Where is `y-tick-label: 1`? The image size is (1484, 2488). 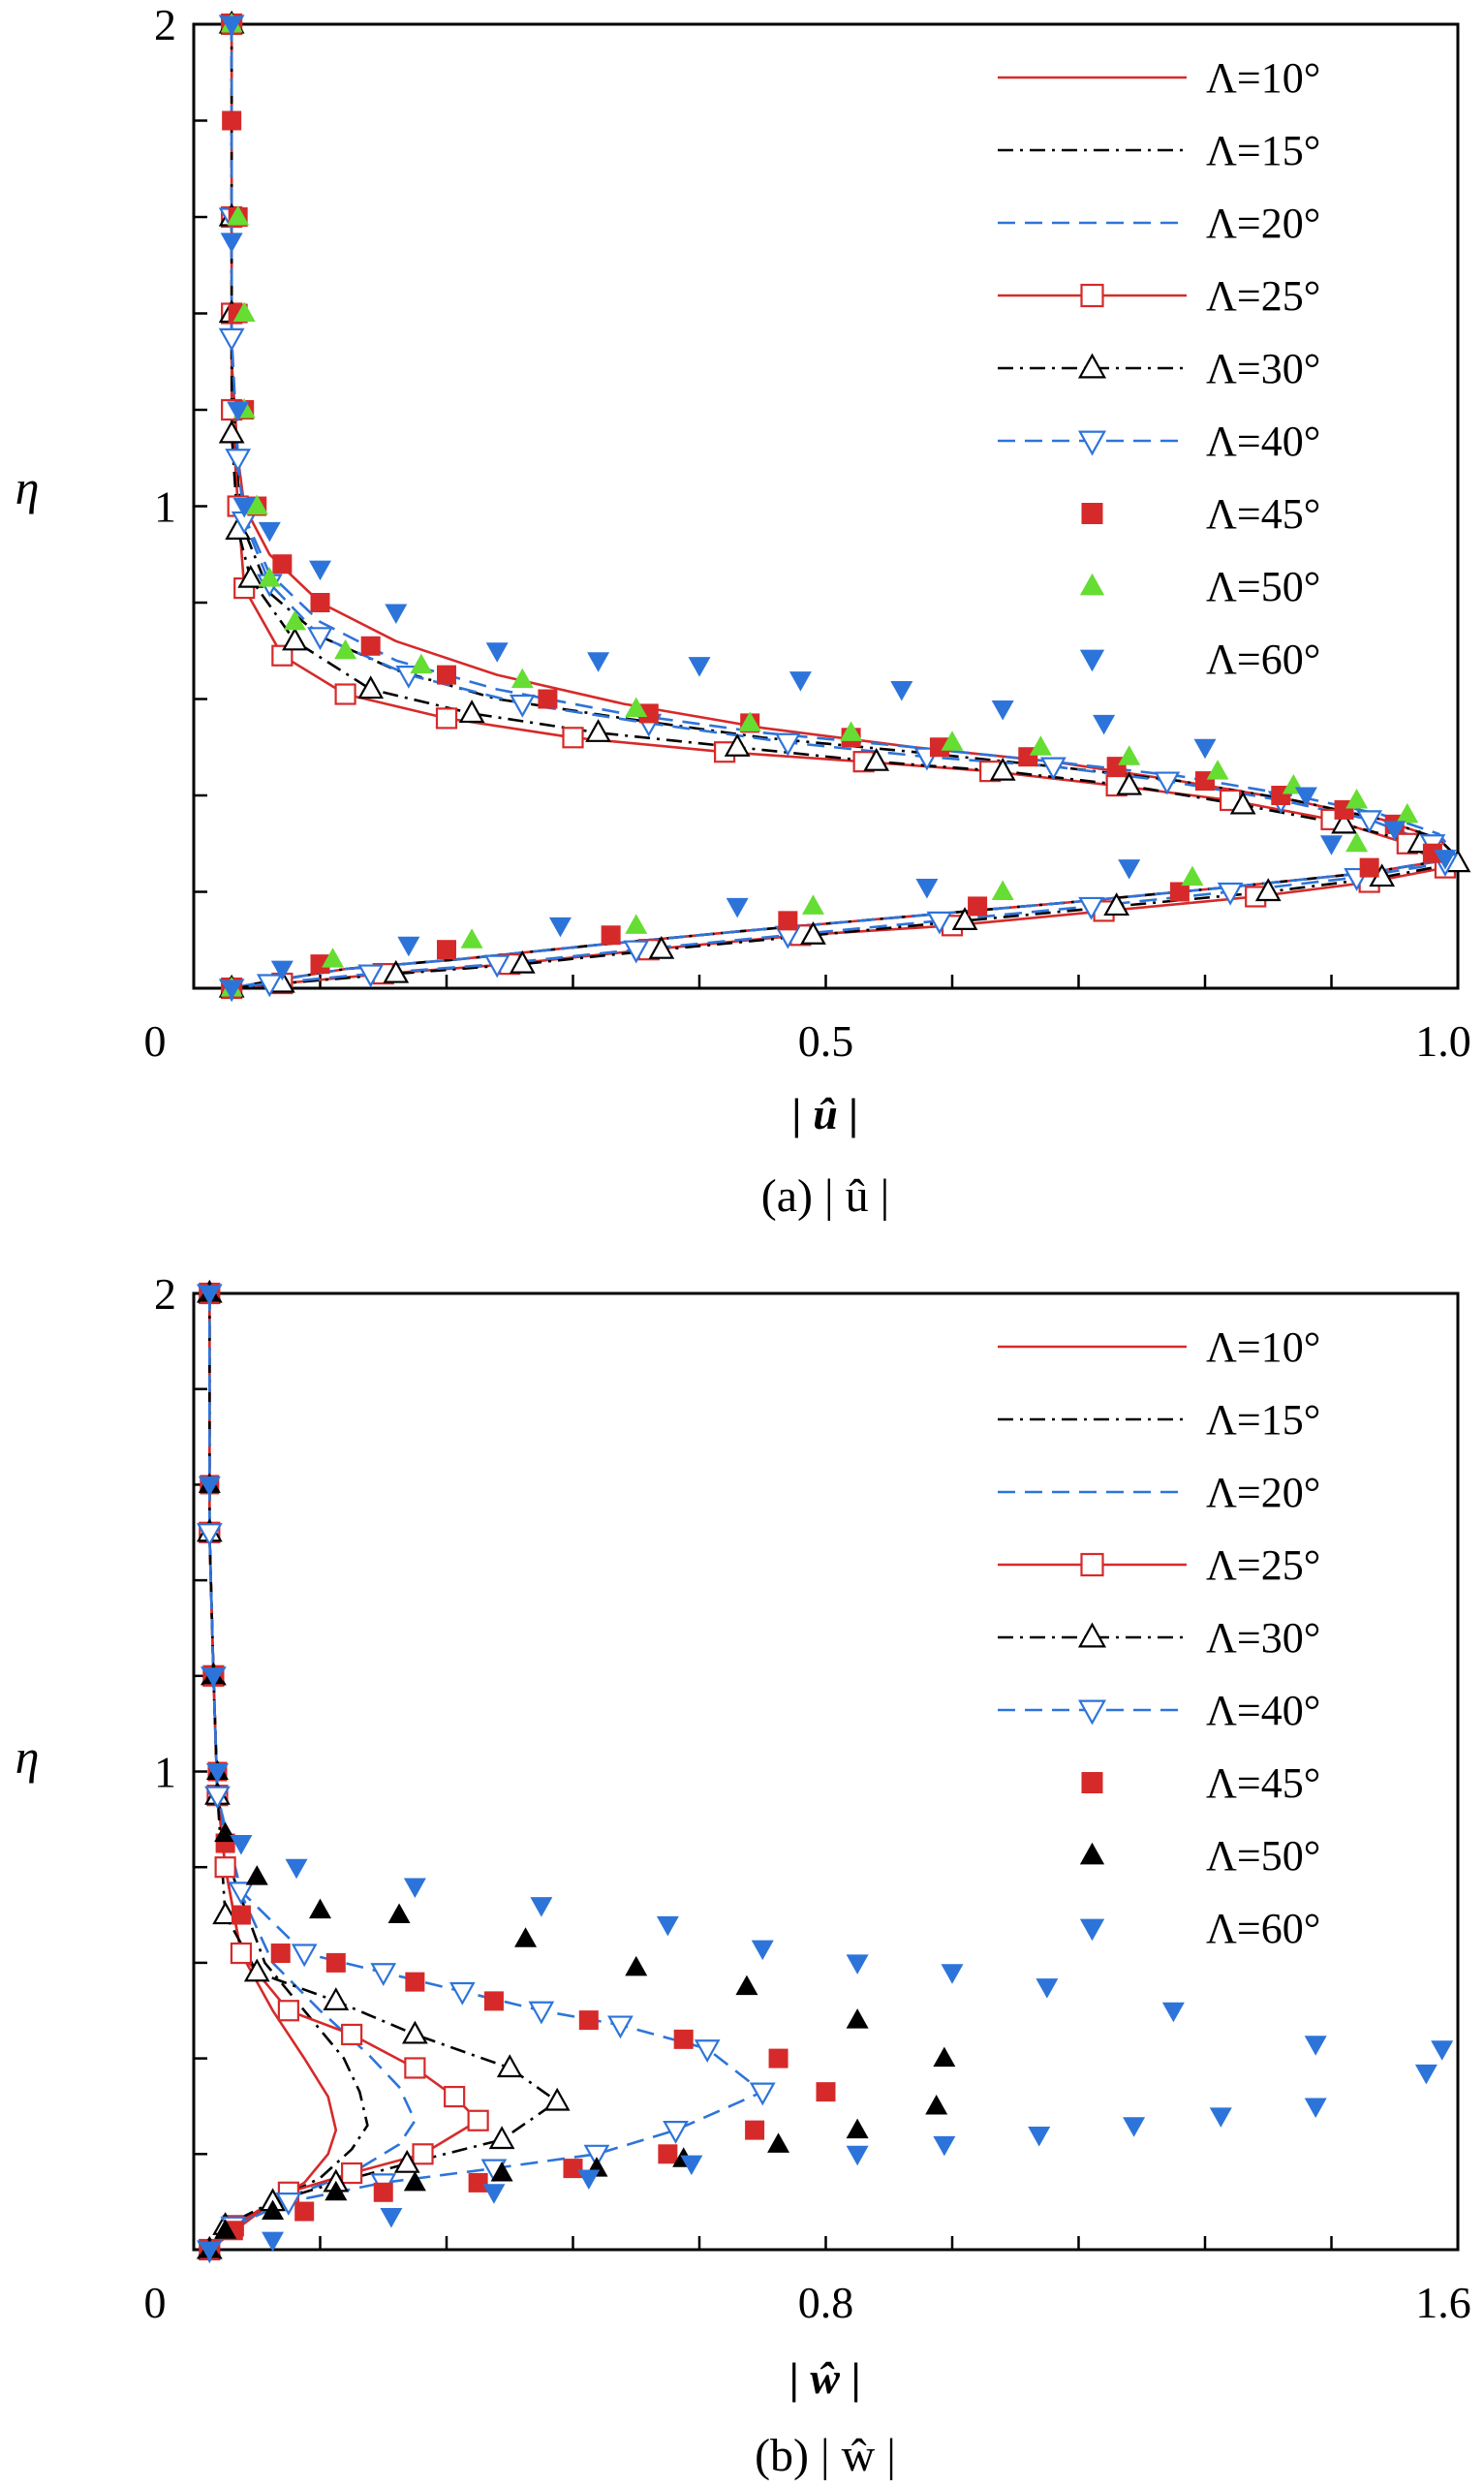
y-tick-label: 1 is located at coordinates (165, 1772).